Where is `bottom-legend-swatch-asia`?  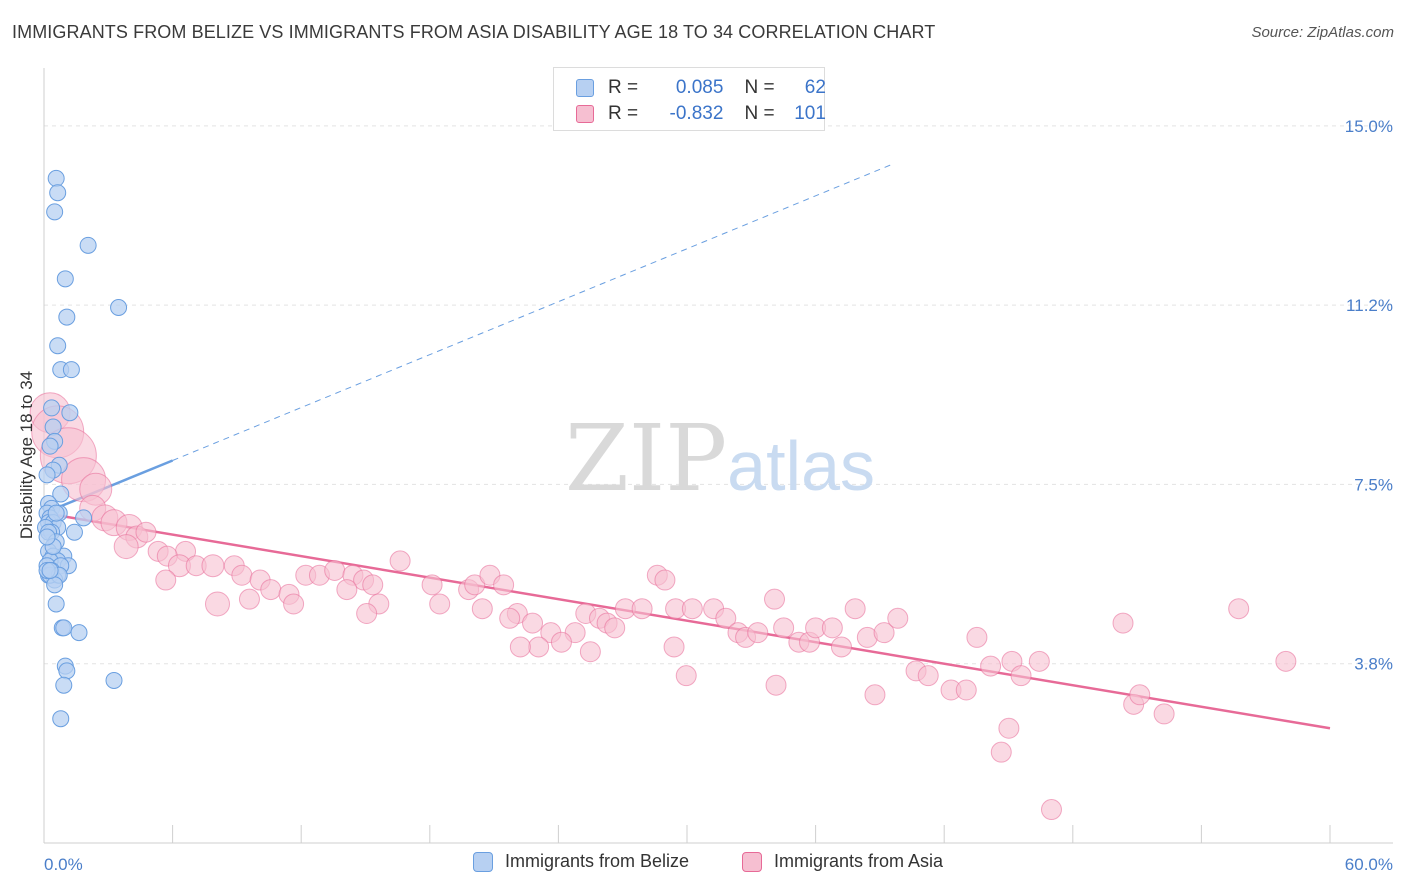 bottom-legend-swatch-asia is located at coordinates (752, 861).